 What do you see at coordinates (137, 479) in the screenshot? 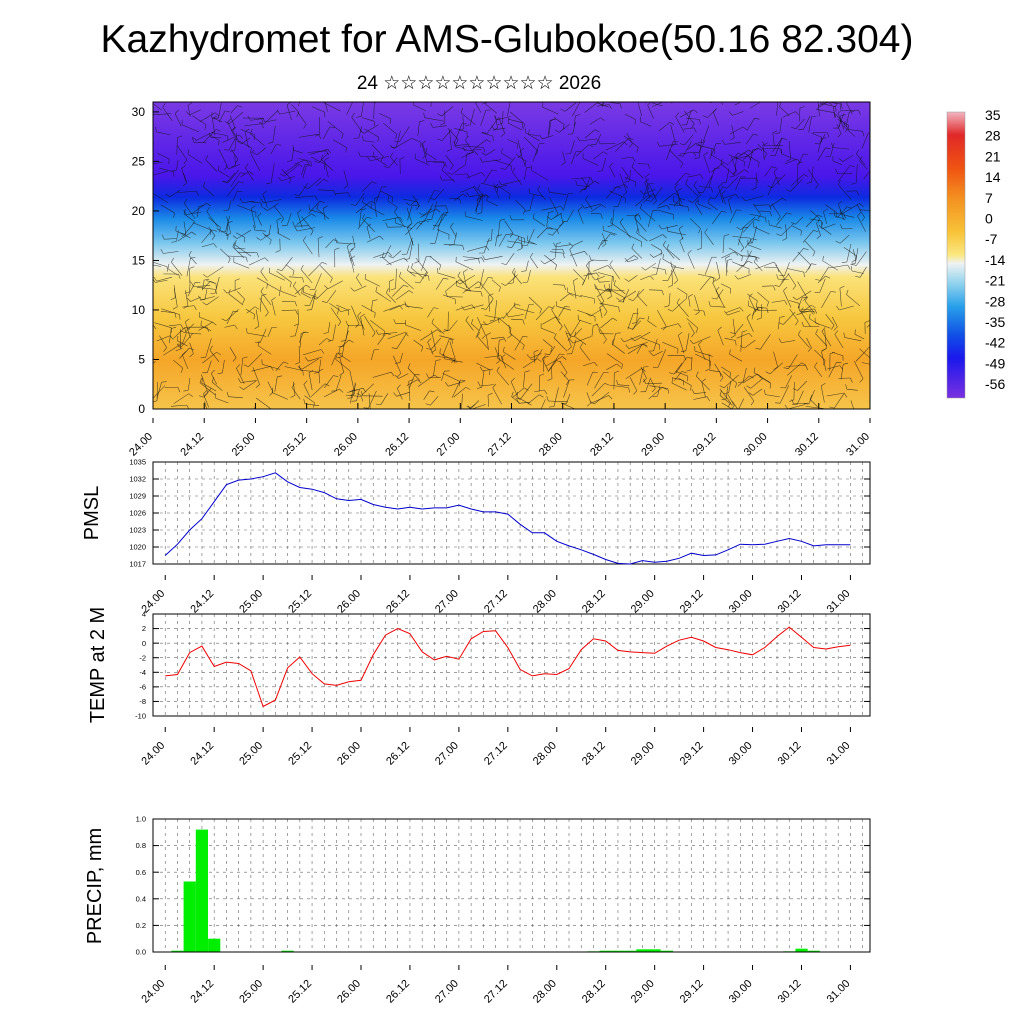
I see `p2-ytick-label: 1032` at bounding box center [137, 479].